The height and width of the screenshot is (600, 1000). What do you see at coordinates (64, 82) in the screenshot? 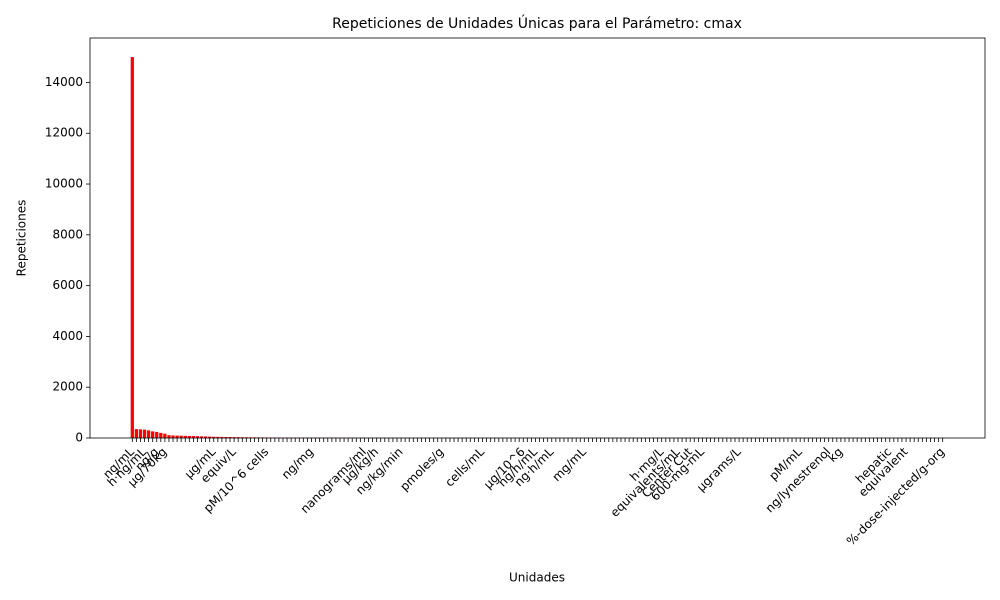
I see `y-tick-label: 14000` at bounding box center [64, 82].